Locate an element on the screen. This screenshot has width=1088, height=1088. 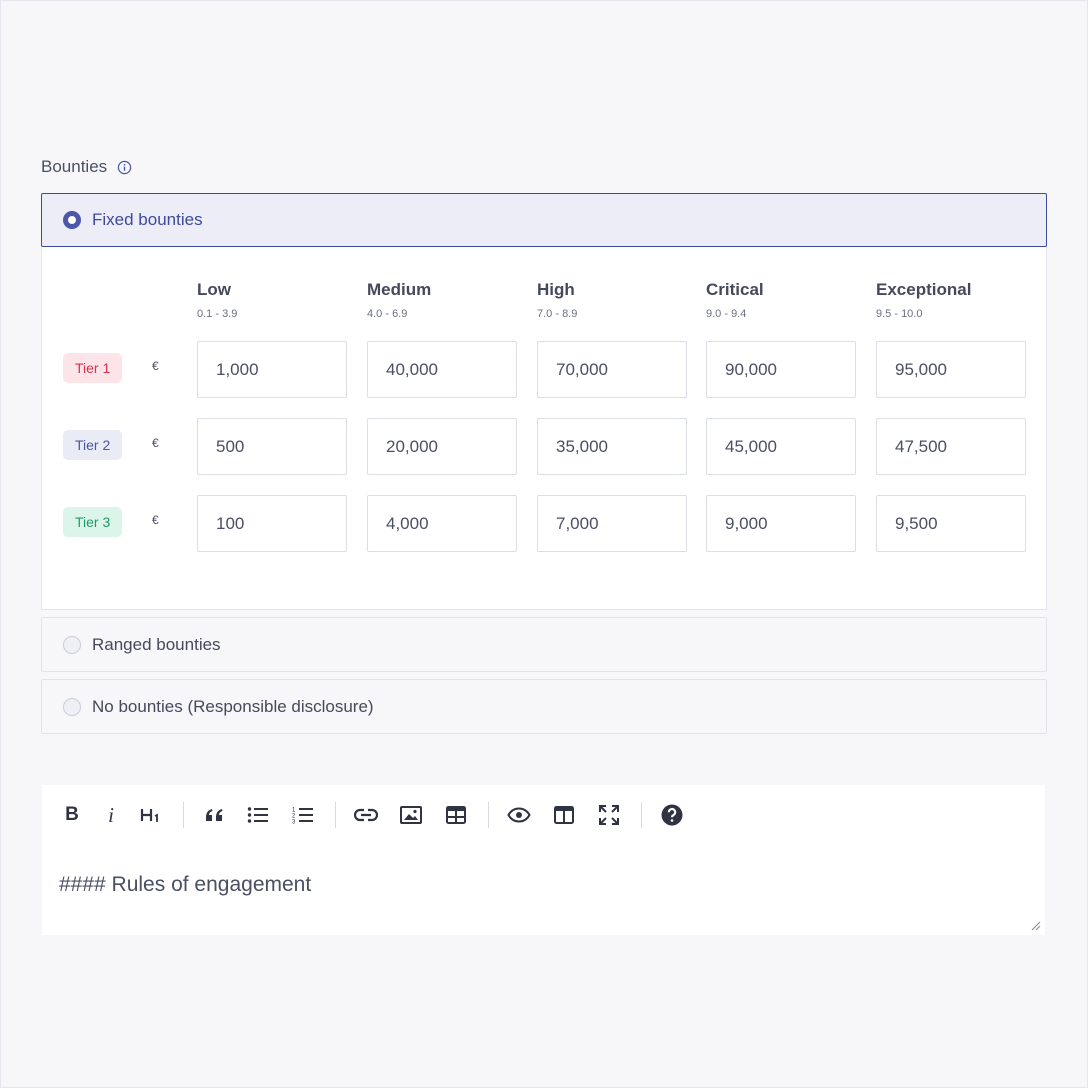
unordered-list-icon is located at coordinates (258, 815).